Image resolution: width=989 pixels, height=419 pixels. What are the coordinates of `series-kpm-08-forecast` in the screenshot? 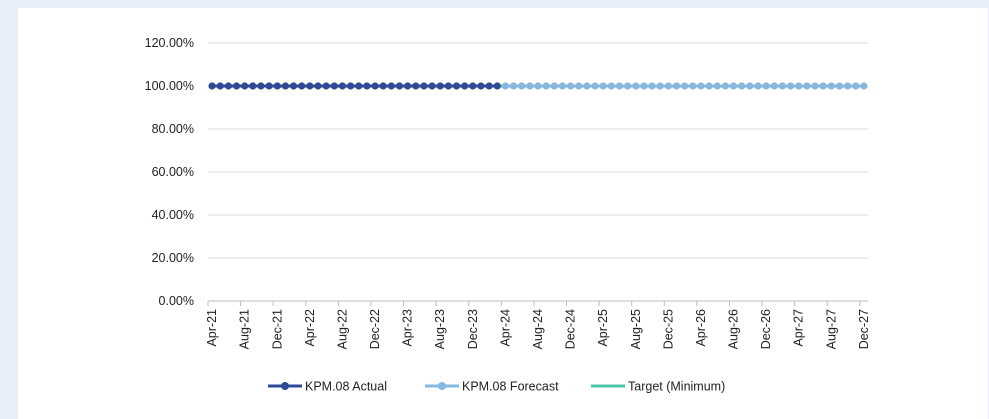 It's located at (684, 86).